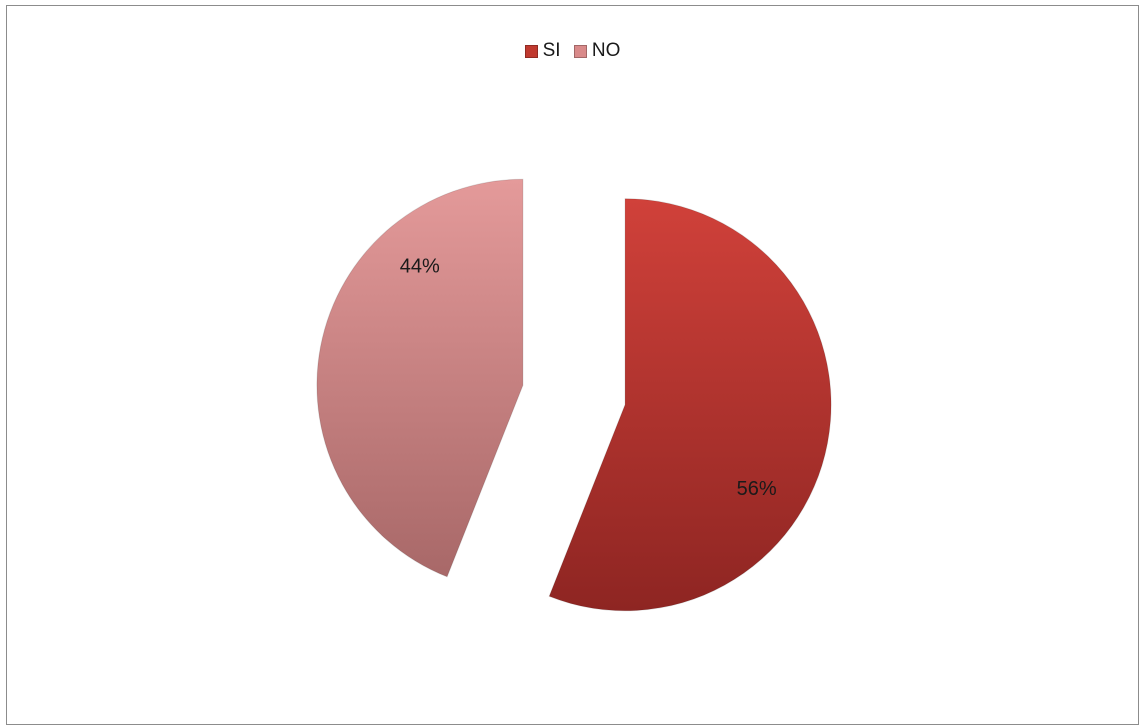  I want to click on pie-slice-si, so click(690, 405).